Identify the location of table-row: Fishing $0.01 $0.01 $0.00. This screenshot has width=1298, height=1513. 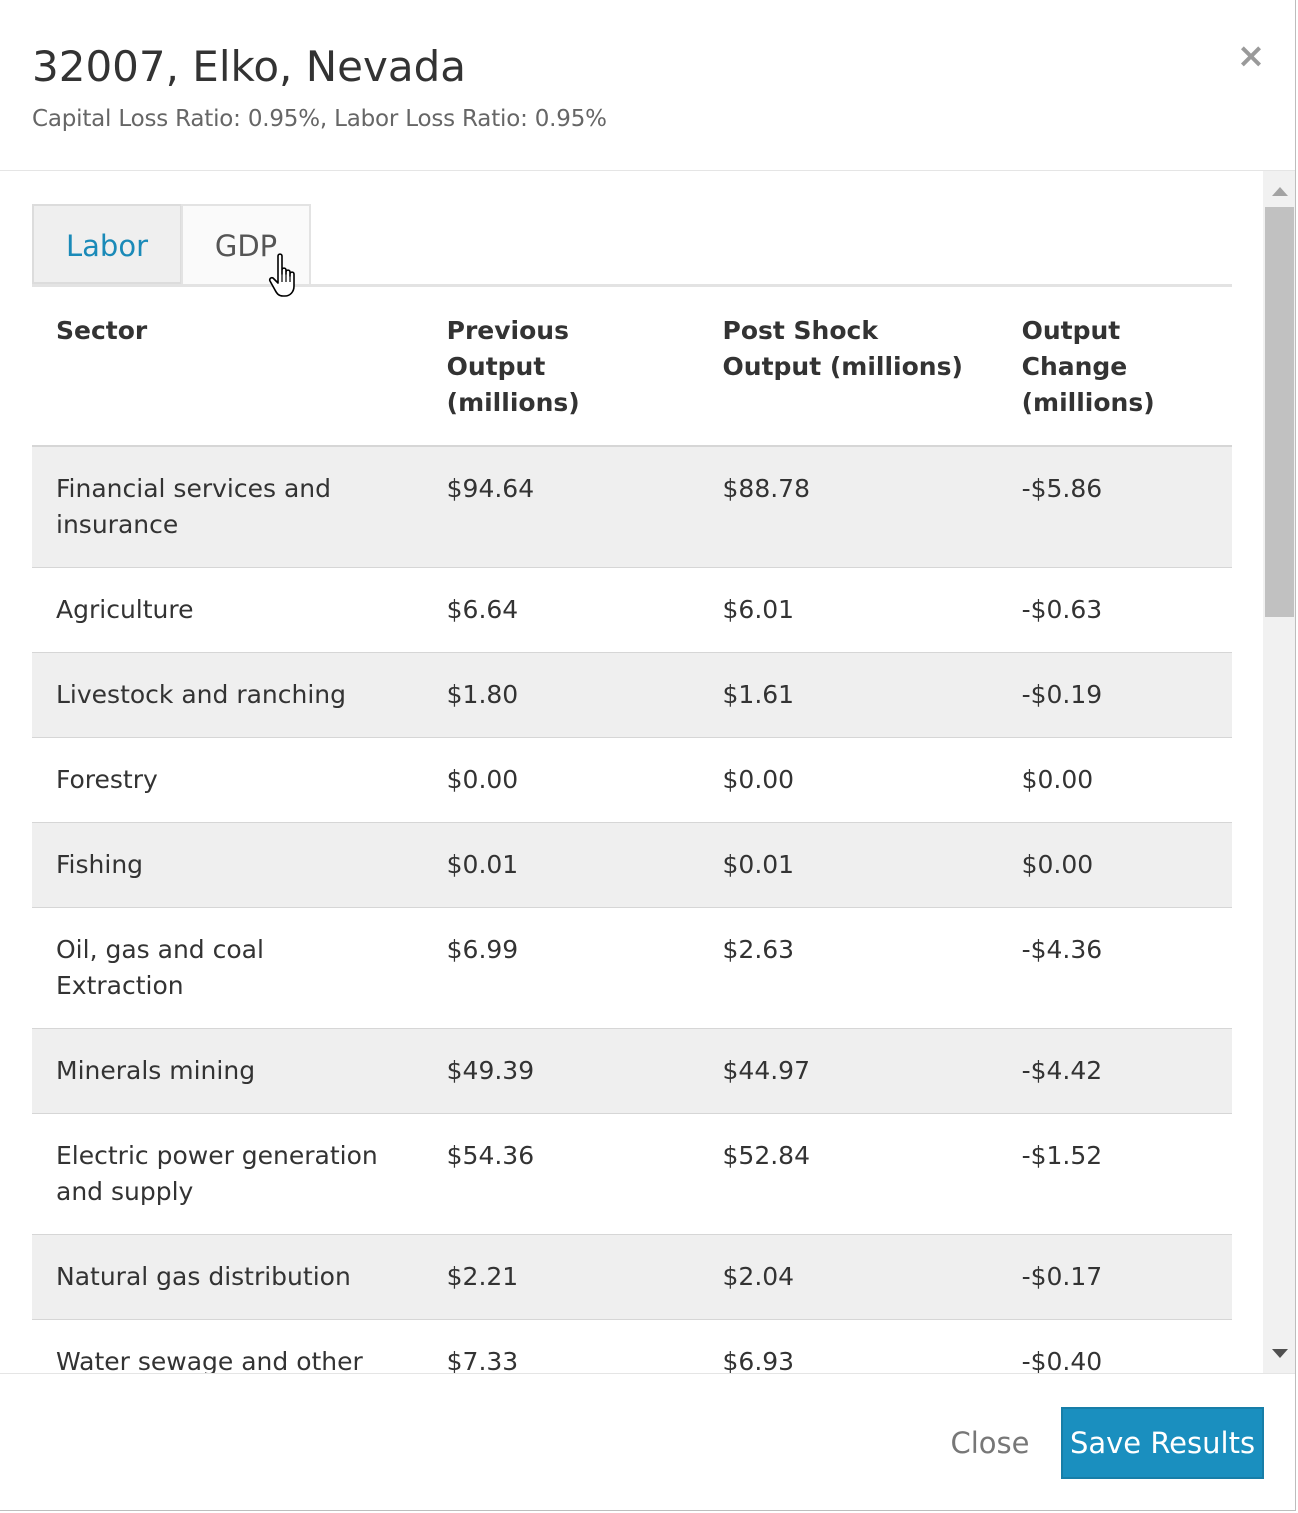
(632, 865).